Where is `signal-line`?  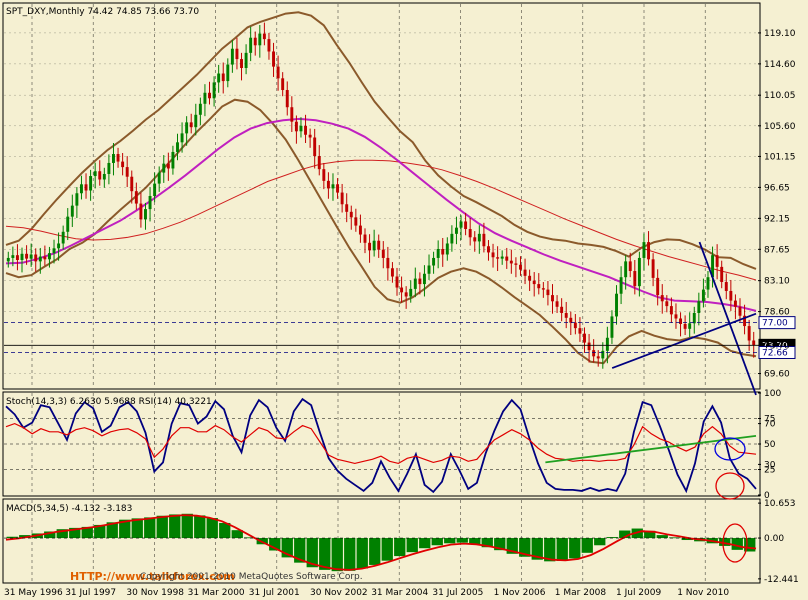
signal-line is located at coordinates (381, 542).